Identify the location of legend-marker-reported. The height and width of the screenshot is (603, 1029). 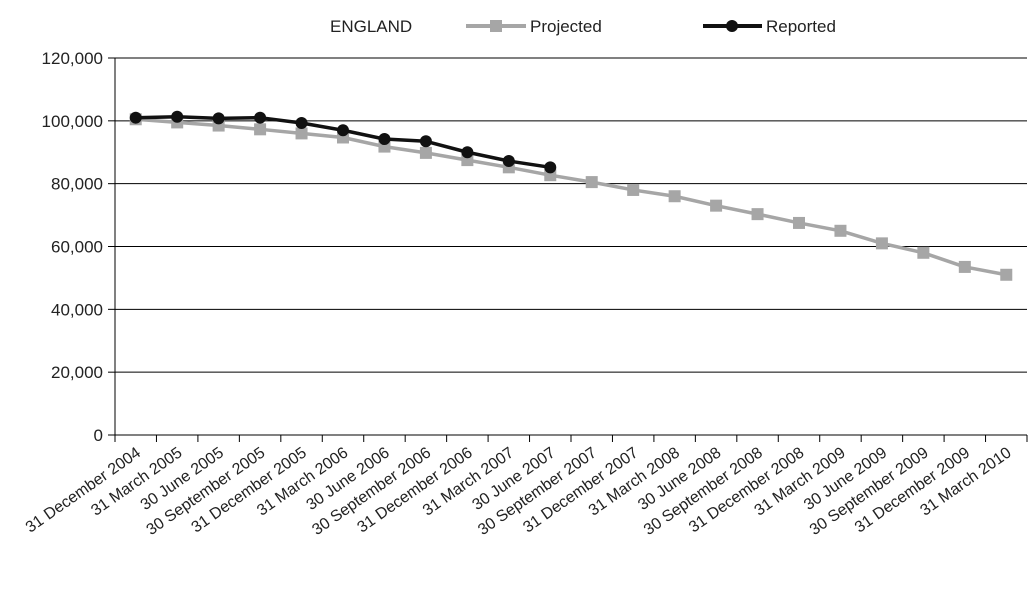
(732, 26).